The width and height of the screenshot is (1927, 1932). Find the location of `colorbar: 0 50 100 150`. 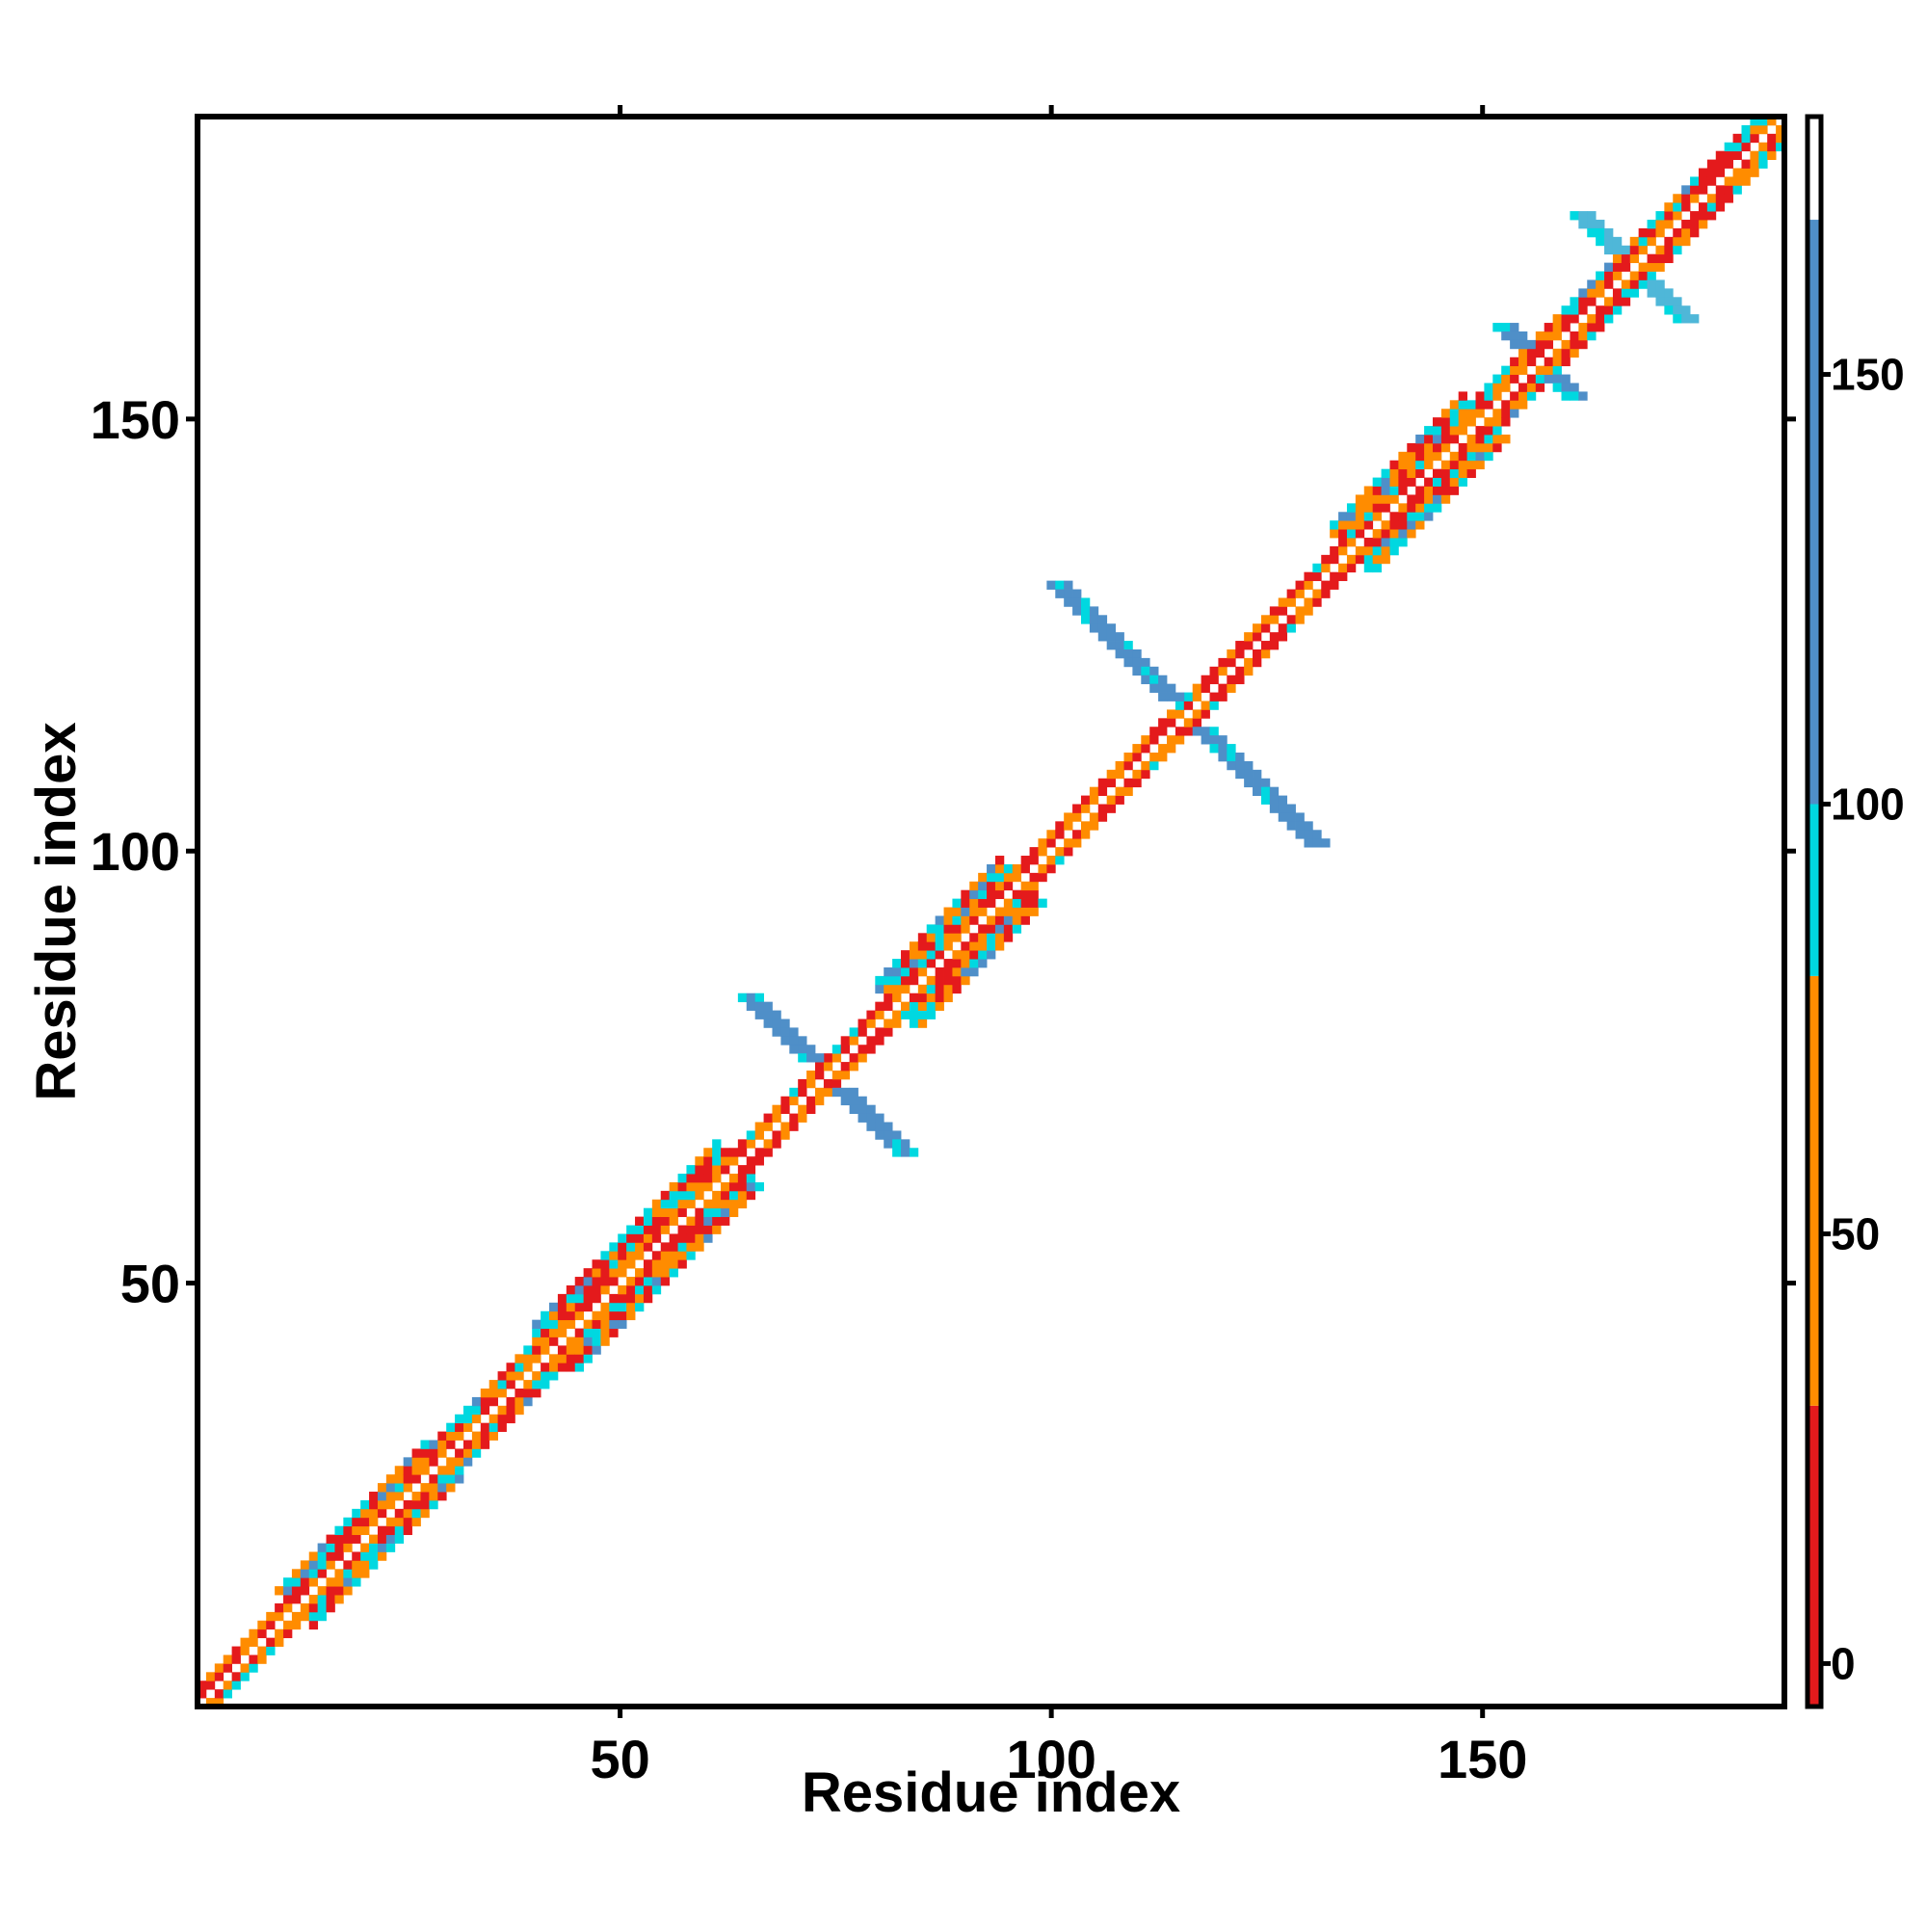

colorbar: 0 50 100 150 is located at coordinates (1855, 911).